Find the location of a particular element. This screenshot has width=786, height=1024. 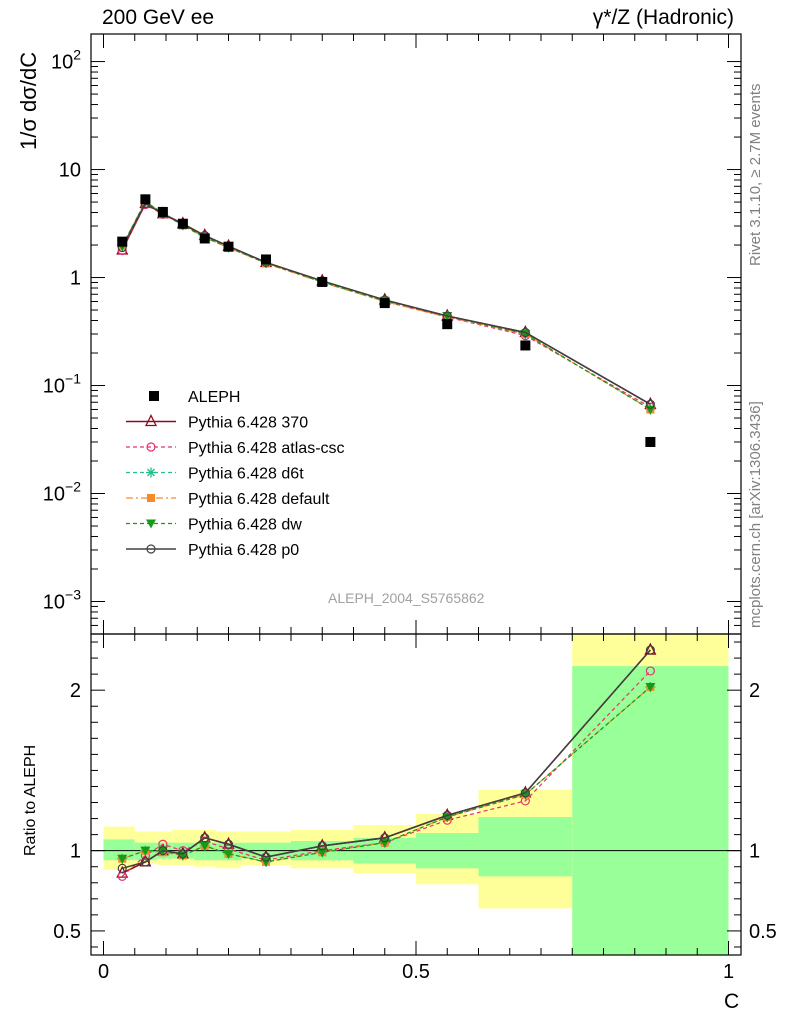

ratio-ytick-label: 2 is located at coordinates (75, 691).